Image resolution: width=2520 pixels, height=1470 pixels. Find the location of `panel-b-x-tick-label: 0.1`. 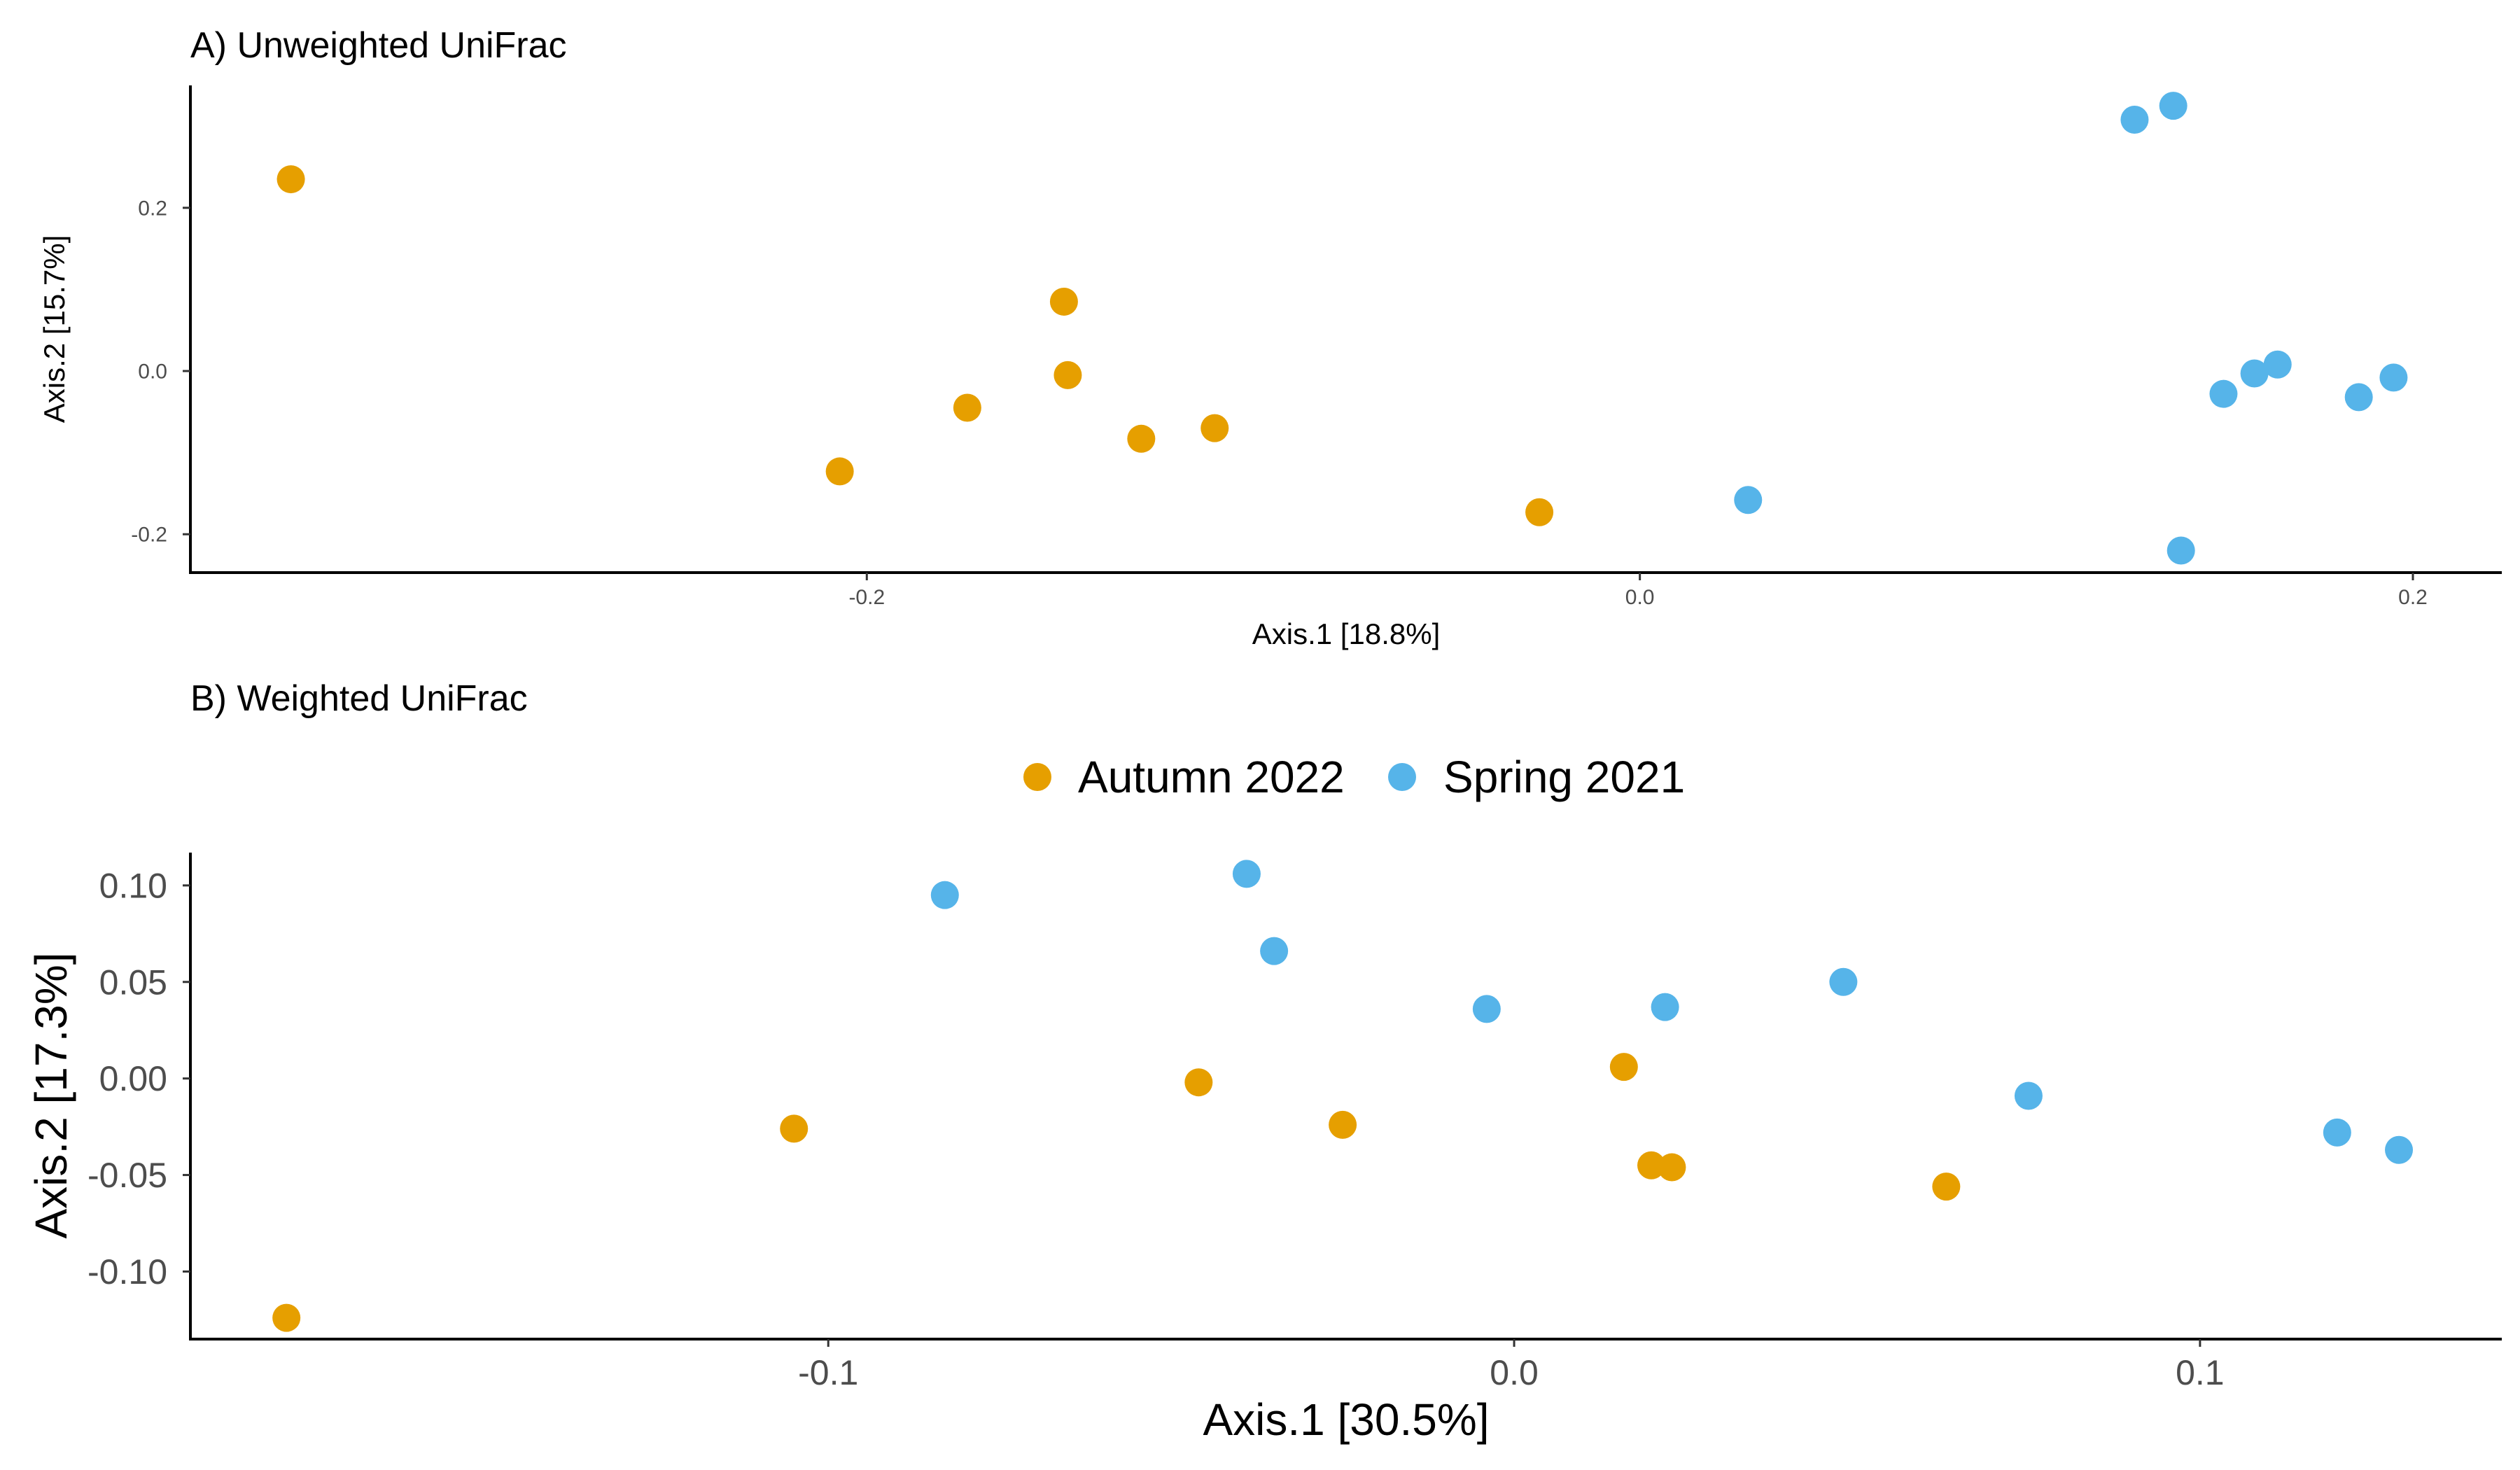

panel-b-x-tick-label: 0.1 is located at coordinates (2200, 1372).